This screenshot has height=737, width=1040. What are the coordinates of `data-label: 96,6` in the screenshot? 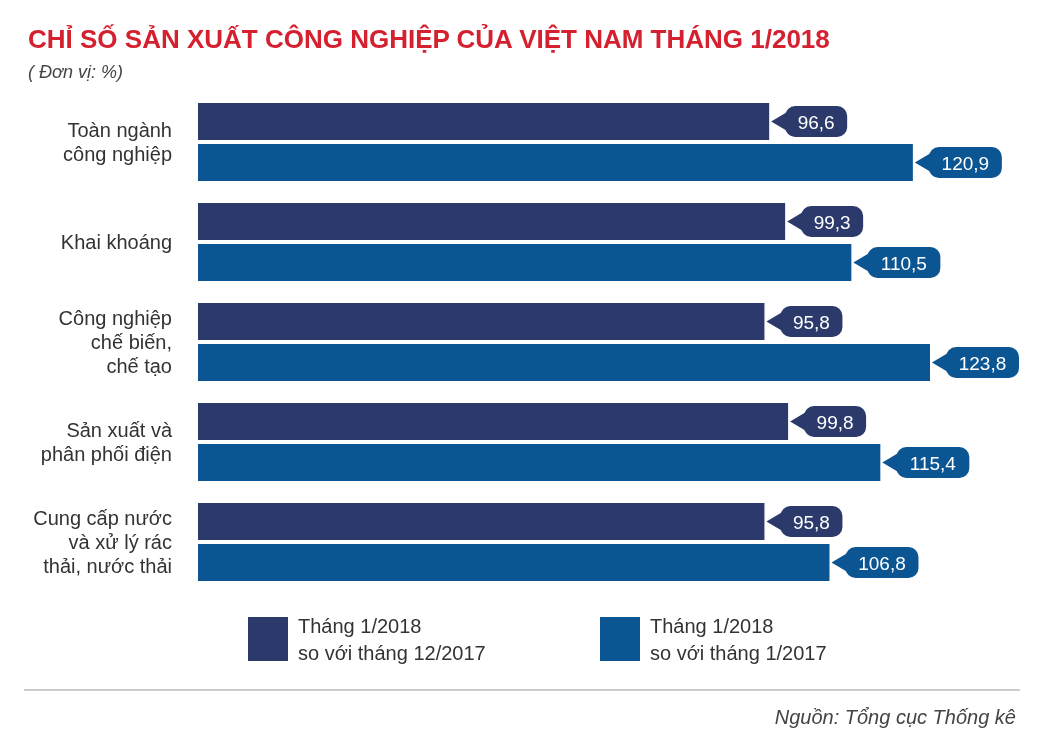 It's located at (816, 122).